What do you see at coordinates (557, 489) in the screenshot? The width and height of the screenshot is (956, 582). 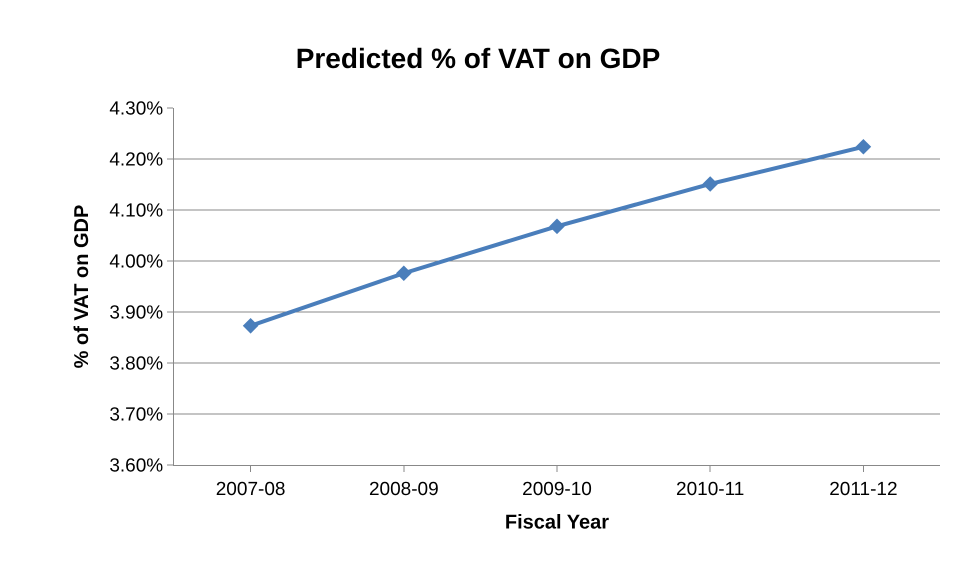 I see `x-tick-label: 2009-10` at bounding box center [557, 489].